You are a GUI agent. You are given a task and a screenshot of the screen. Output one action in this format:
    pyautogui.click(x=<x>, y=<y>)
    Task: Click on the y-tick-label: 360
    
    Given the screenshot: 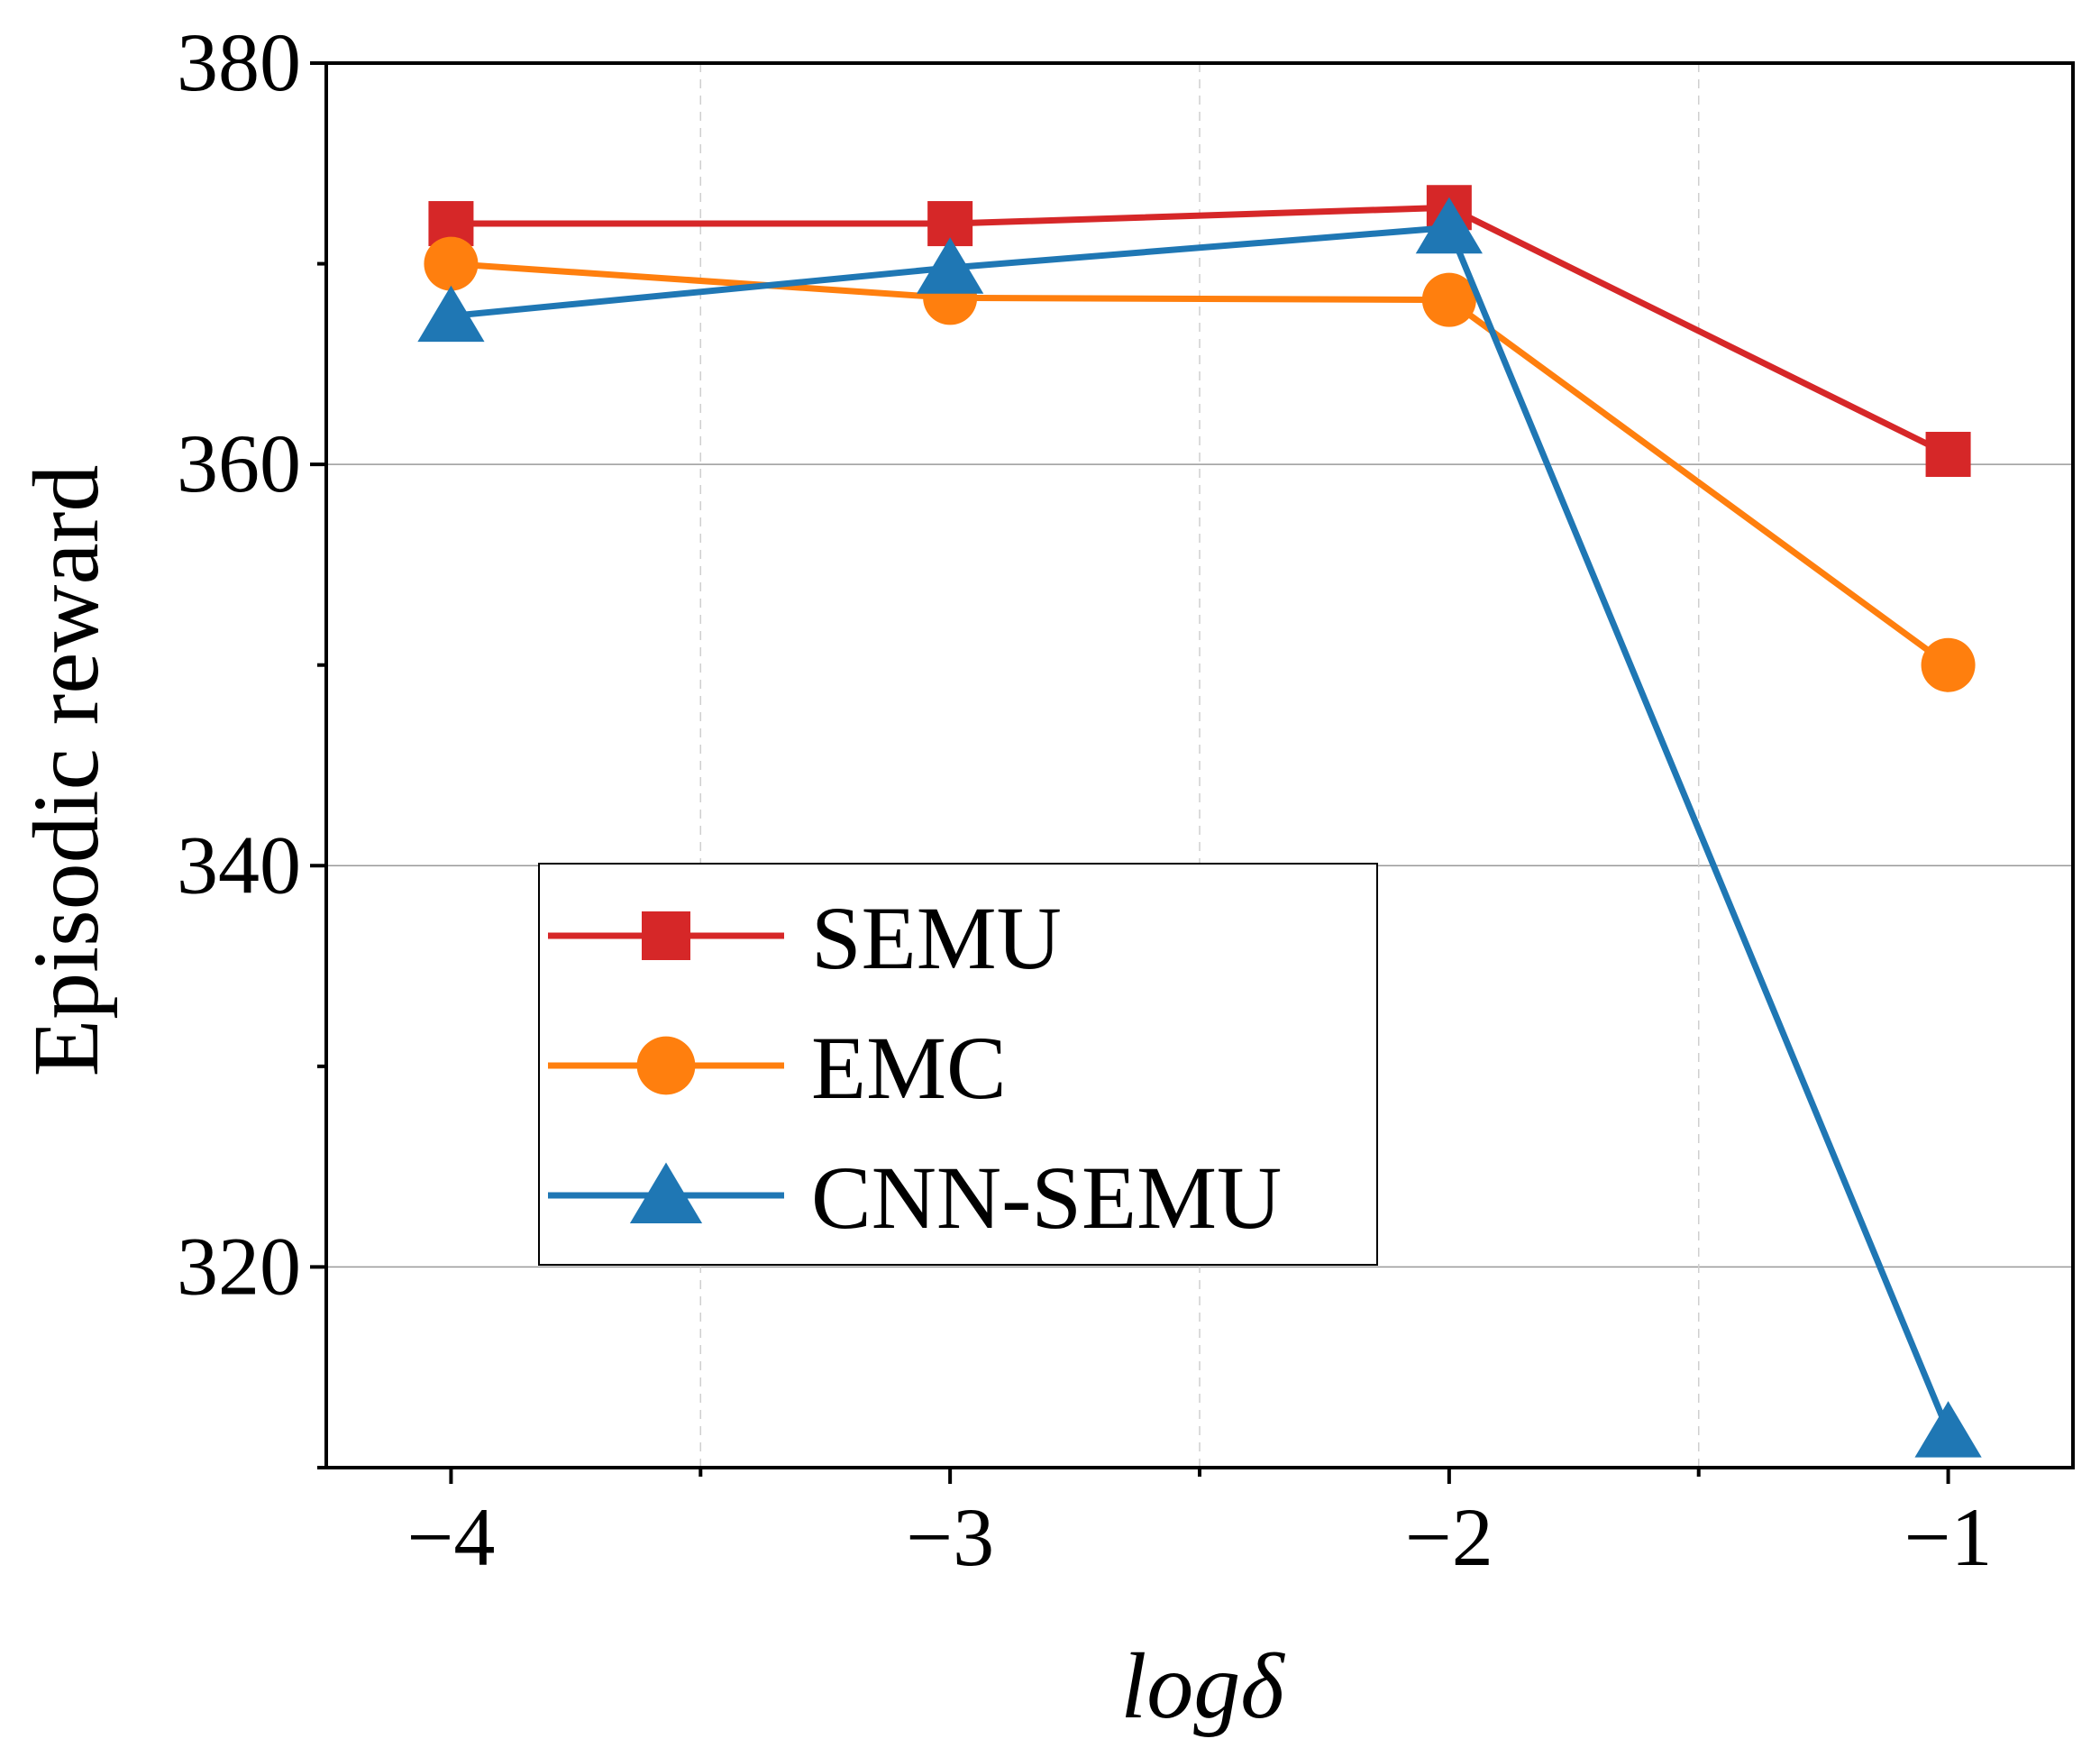 What is the action you would take?
    pyautogui.click(x=239, y=463)
    